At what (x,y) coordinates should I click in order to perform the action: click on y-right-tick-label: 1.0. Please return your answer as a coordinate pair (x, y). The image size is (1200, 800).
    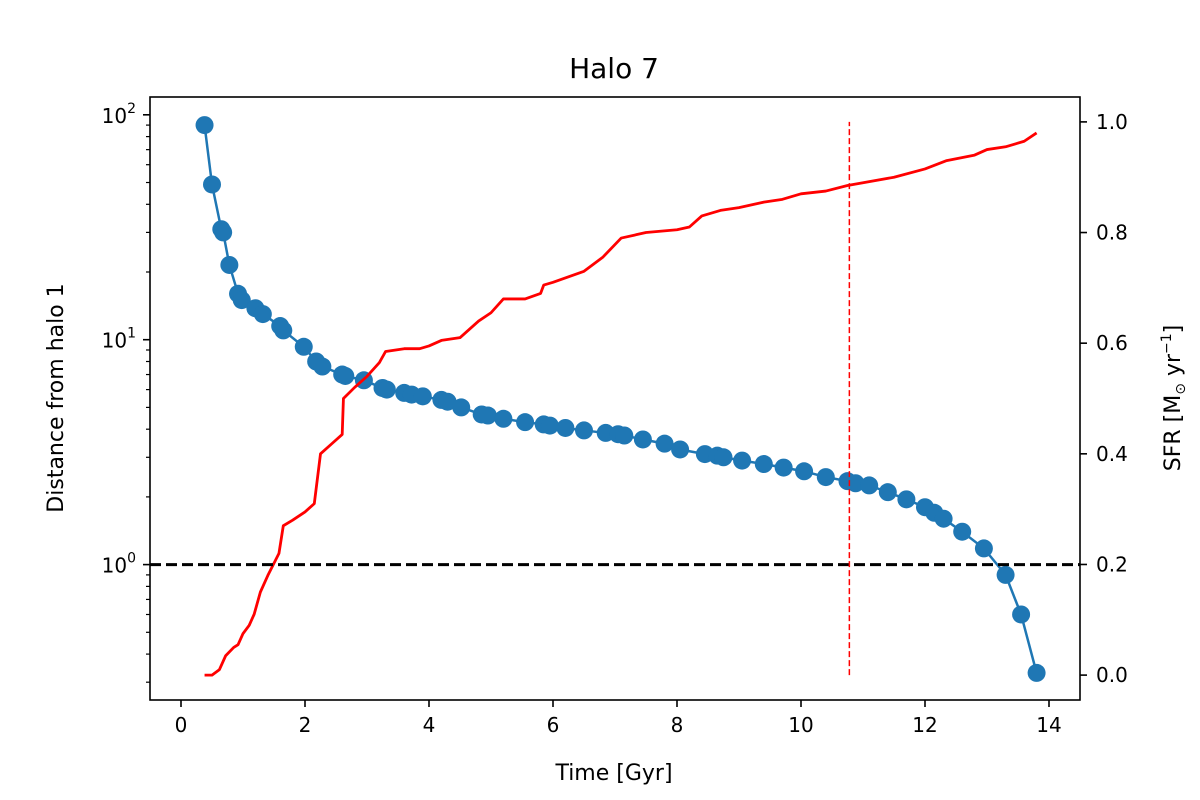
    Looking at the image, I should click on (1112, 122).